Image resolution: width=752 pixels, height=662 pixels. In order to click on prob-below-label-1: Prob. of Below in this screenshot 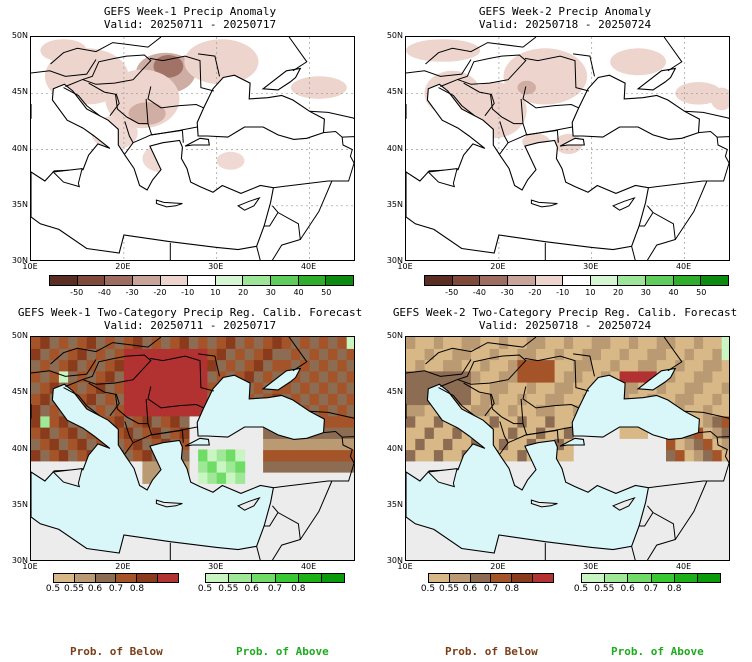, I will do `click(116, 651)`.